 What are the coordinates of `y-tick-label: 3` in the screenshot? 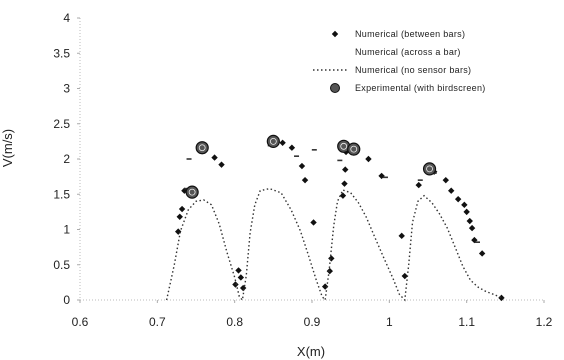 It's located at (66, 89).